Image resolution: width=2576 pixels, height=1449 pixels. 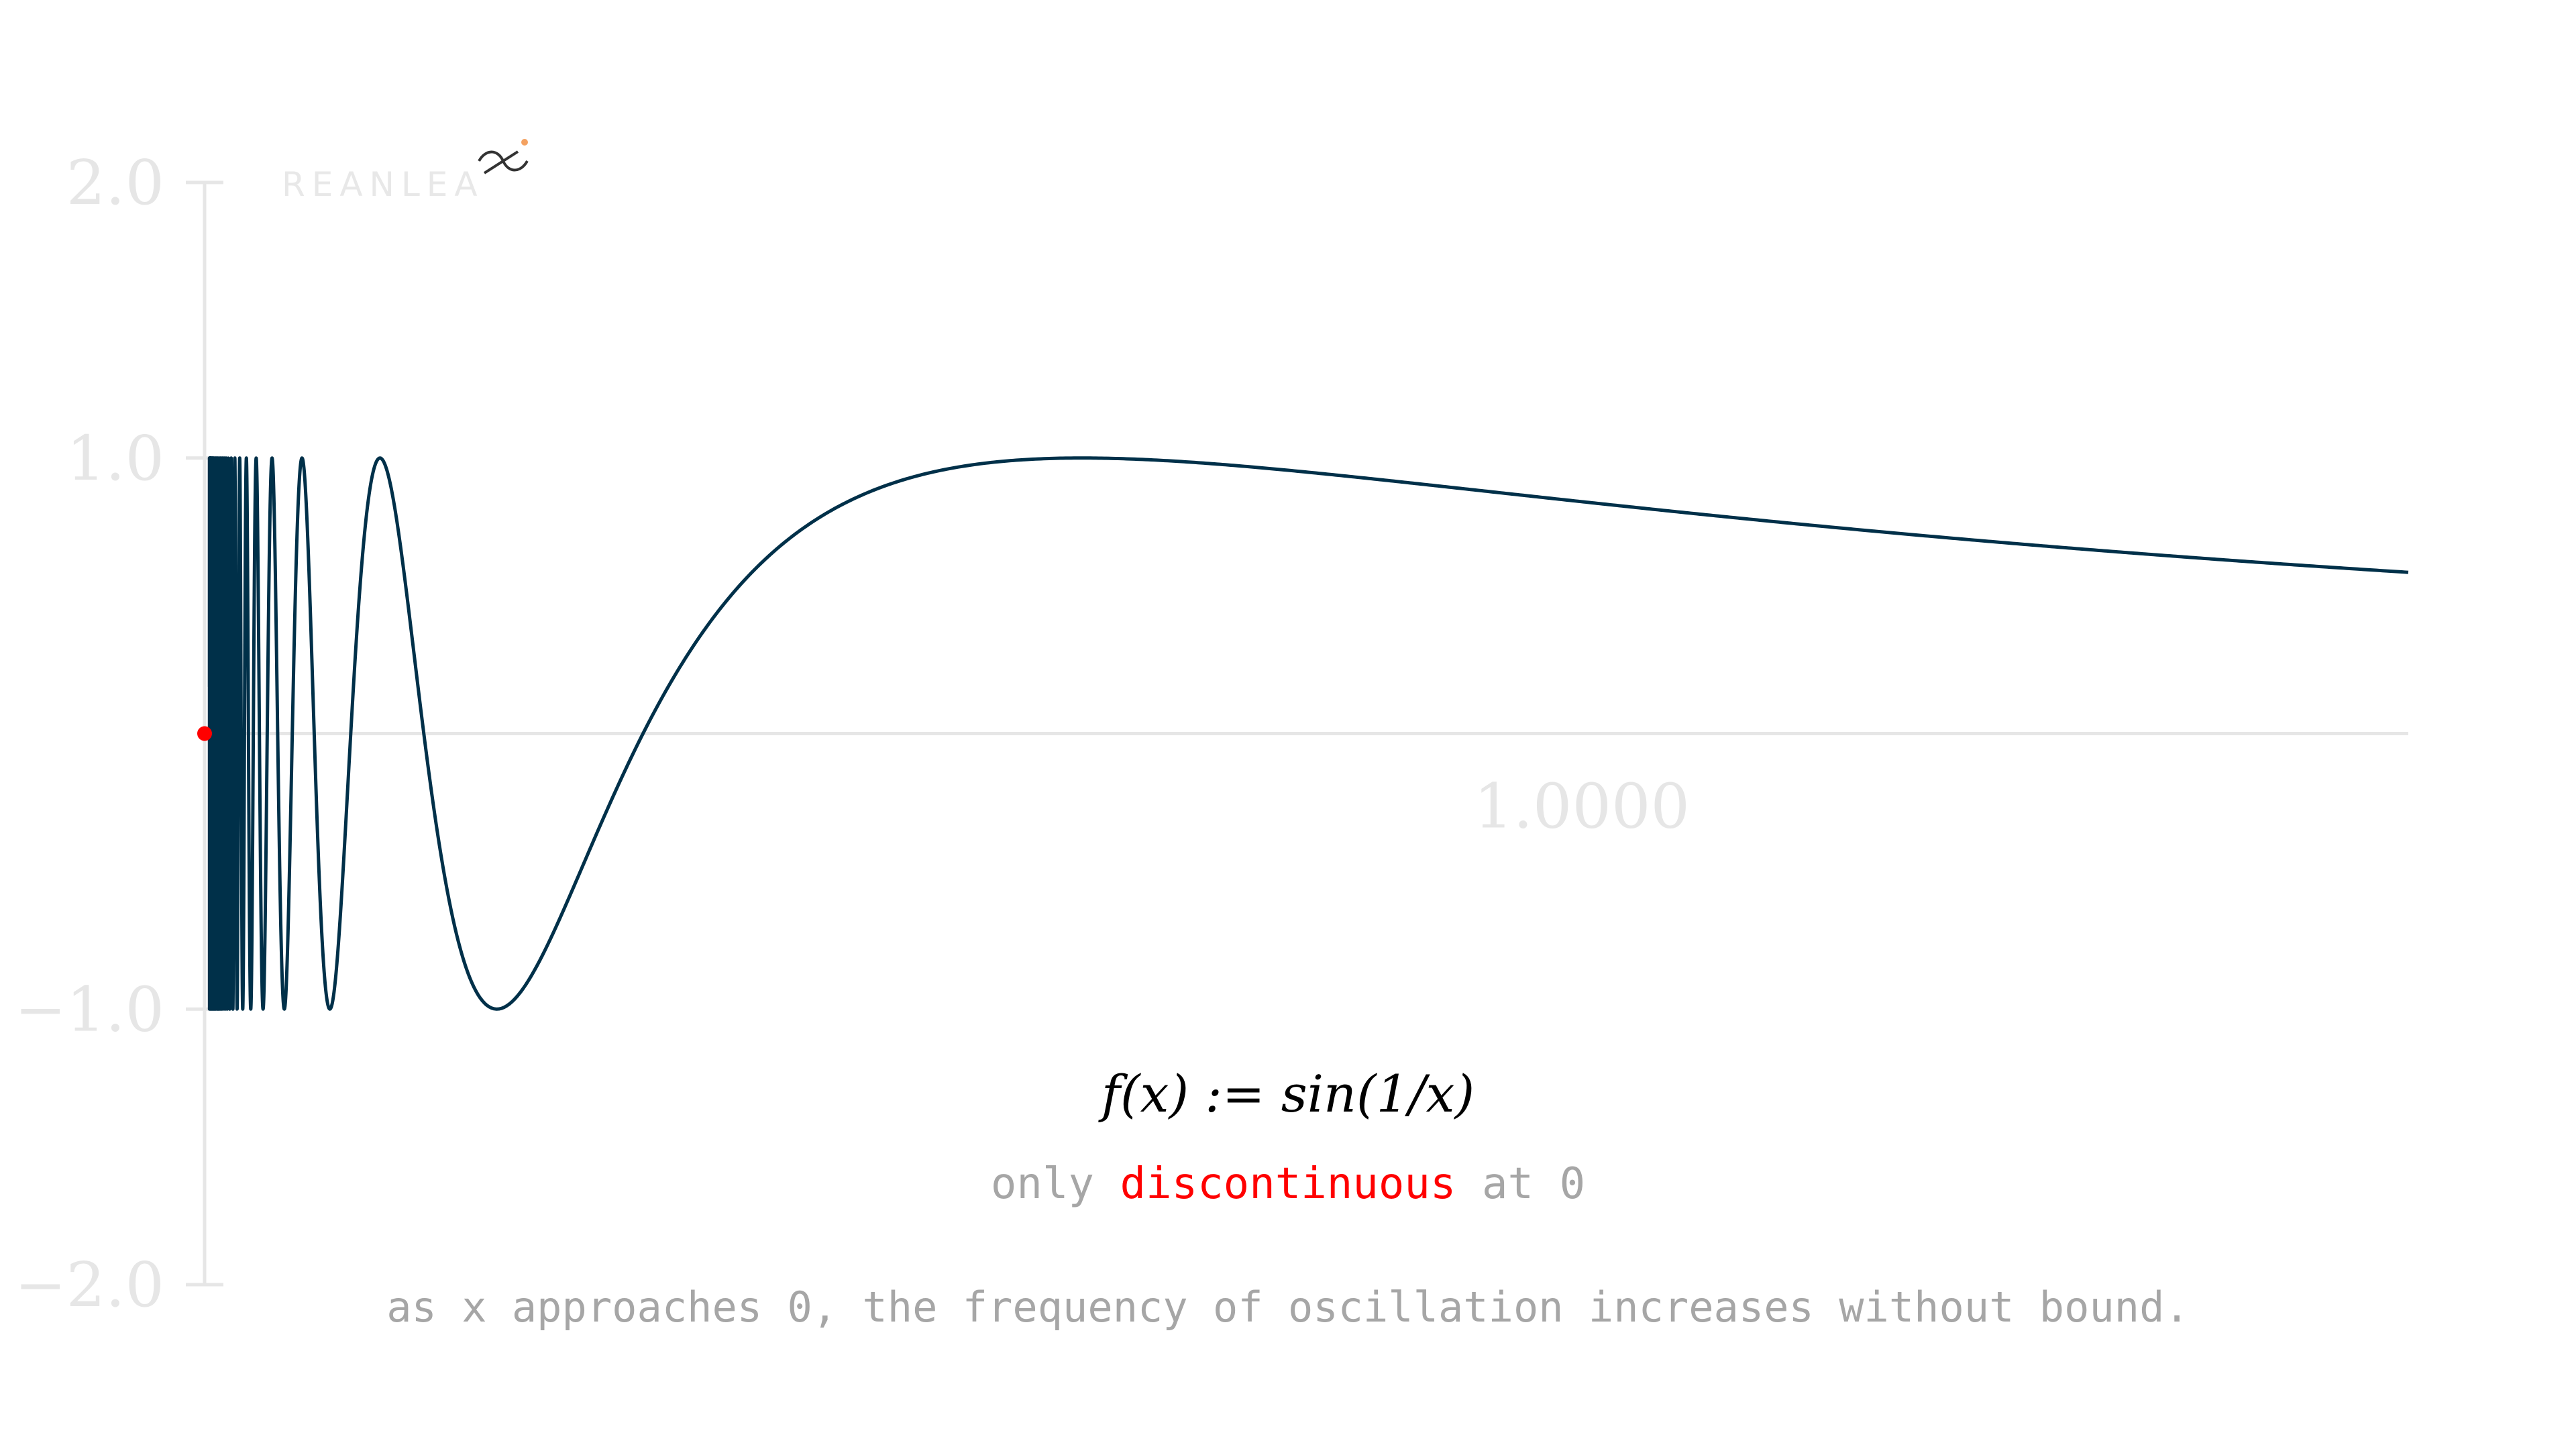 What do you see at coordinates (115, 183) in the screenshot?
I see `y-tick-label: 2.0` at bounding box center [115, 183].